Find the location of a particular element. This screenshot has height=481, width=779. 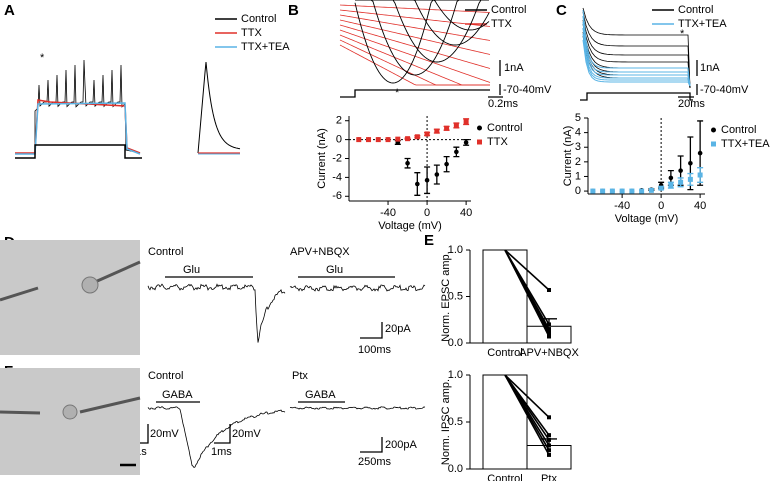

agonist: Glu is located at coordinates (191, 270).